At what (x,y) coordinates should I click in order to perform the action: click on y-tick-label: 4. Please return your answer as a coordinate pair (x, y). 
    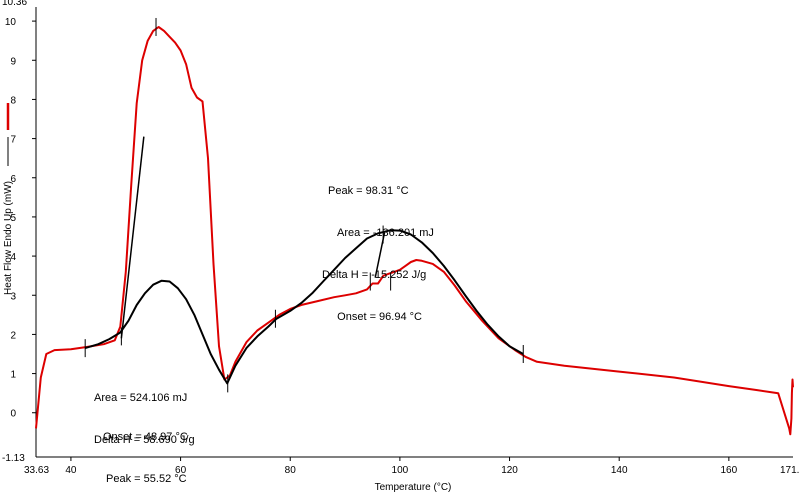
    Looking at the image, I should click on (13, 257).